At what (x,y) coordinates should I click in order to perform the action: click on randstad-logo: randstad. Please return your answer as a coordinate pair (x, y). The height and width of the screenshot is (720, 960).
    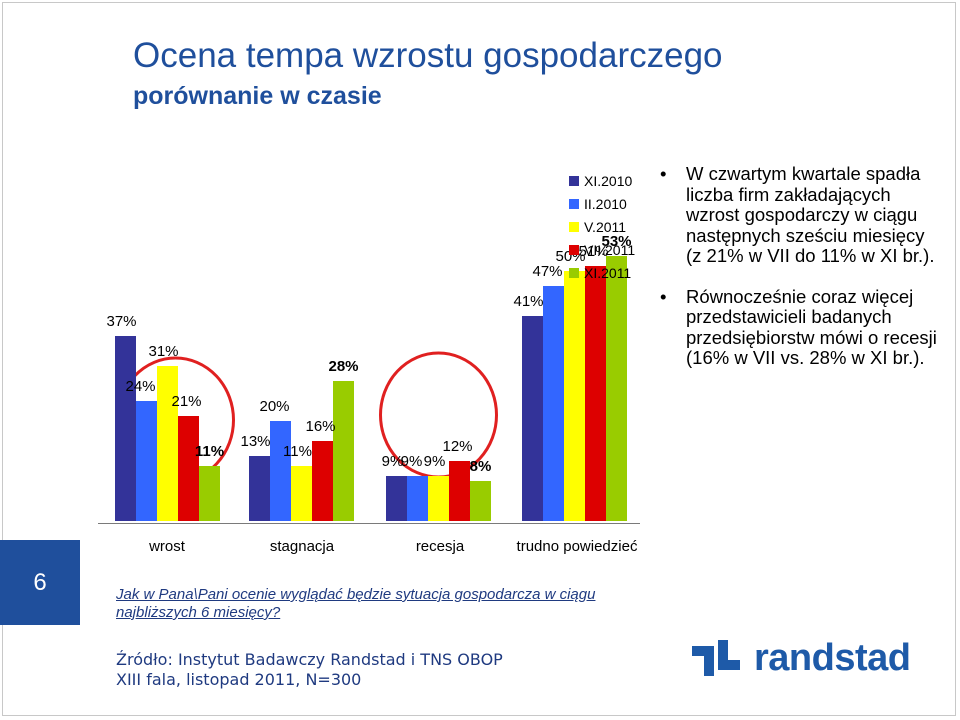
    Looking at the image, I should click on (800, 658).